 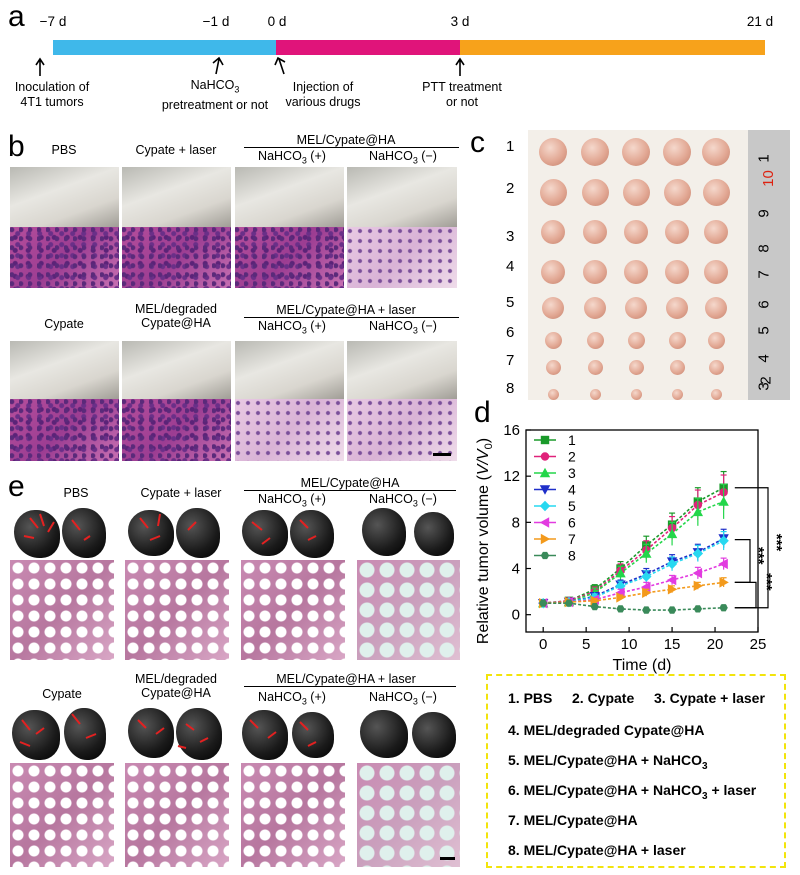 I want to click on b-histology-cypate-laser, so click(x=176, y=257).